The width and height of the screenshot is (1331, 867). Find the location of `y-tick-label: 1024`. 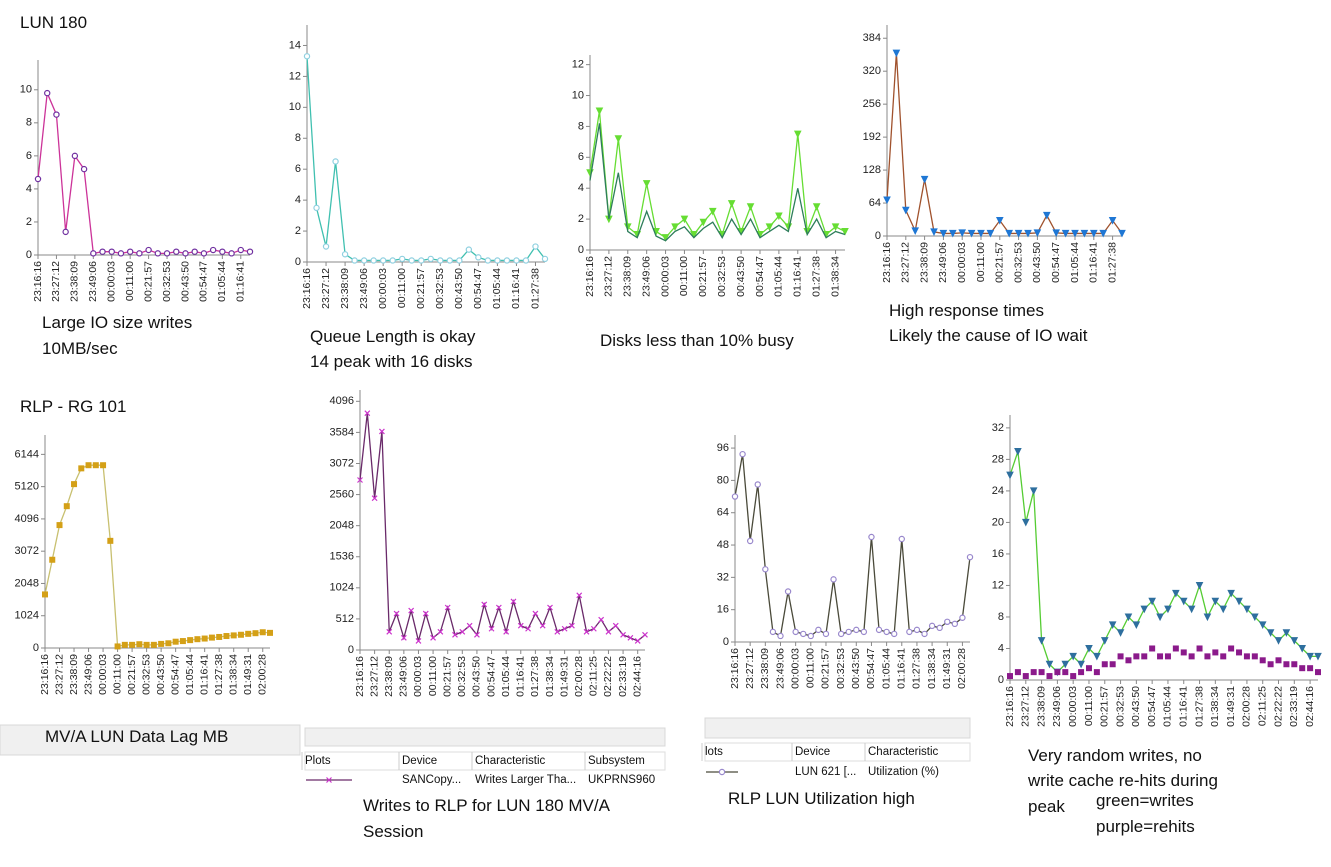

y-tick-label: 1024 is located at coordinates (27, 616).